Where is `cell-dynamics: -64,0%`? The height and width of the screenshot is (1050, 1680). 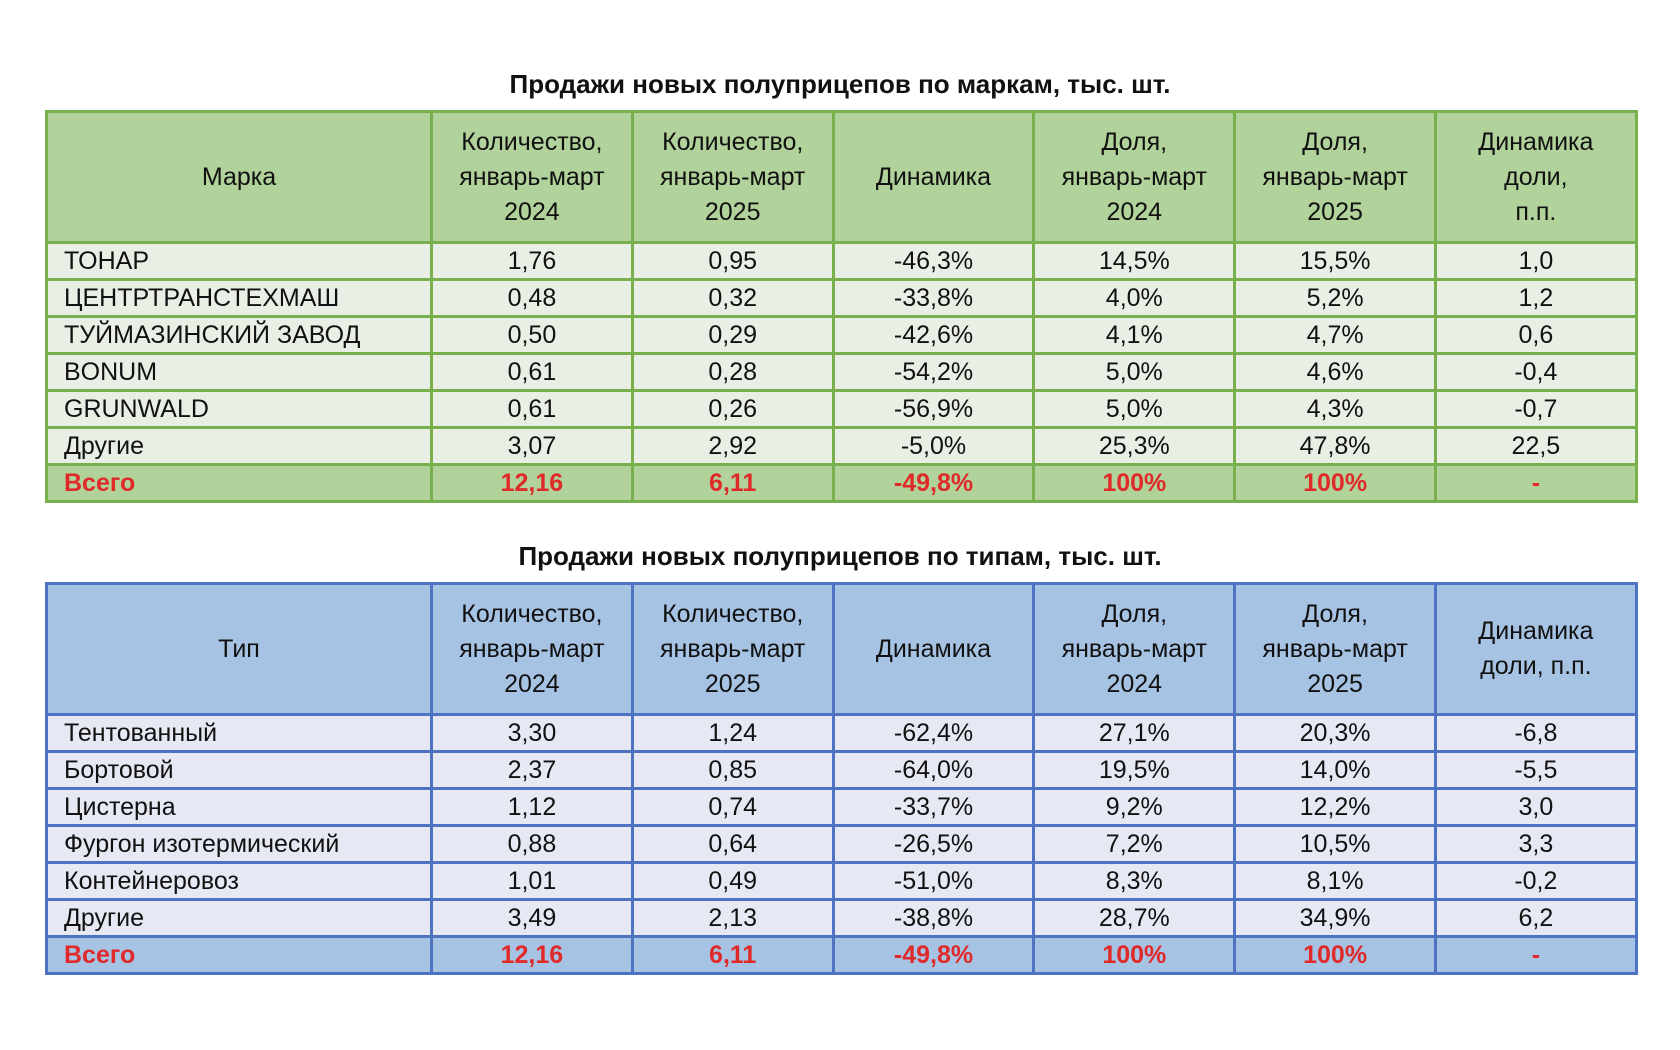 cell-dynamics: -64,0% is located at coordinates (933, 770).